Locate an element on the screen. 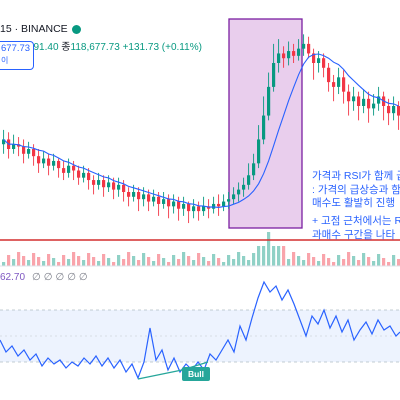  annotation-line-3: 매수도 활발히 진행 is located at coordinates (354, 203).